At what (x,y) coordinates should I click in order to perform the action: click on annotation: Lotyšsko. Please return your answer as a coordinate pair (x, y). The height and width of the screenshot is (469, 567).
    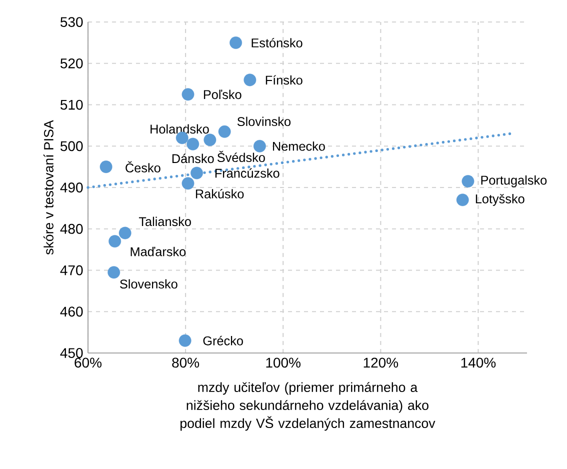
    Looking at the image, I should click on (500, 200).